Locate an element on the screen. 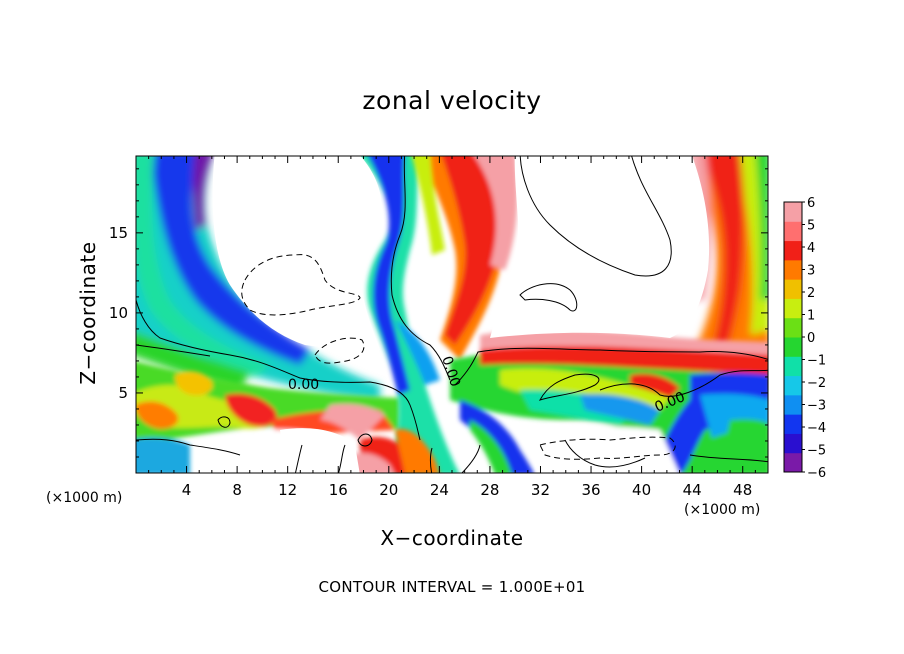 This screenshot has height=654, width=904. x-tick-label: 24 is located at coordinates (439, 490).